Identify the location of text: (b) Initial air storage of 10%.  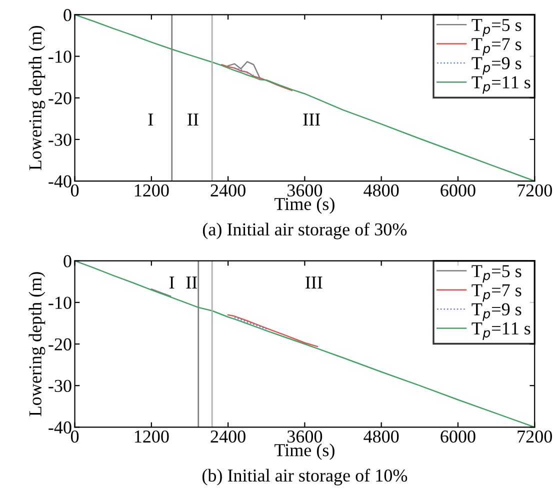
(305, 477).